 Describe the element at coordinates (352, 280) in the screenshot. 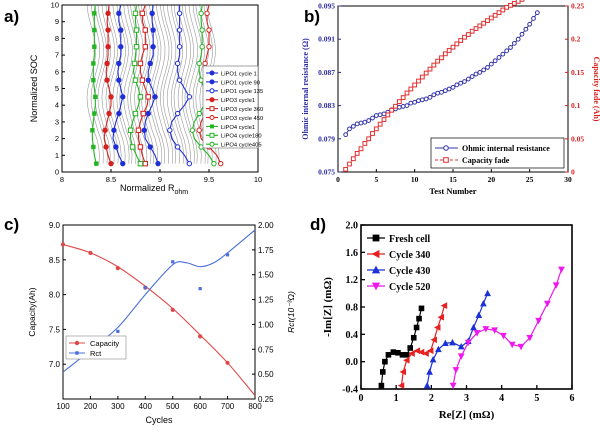

I see `y-tick-label-d: 1.2` at that location.